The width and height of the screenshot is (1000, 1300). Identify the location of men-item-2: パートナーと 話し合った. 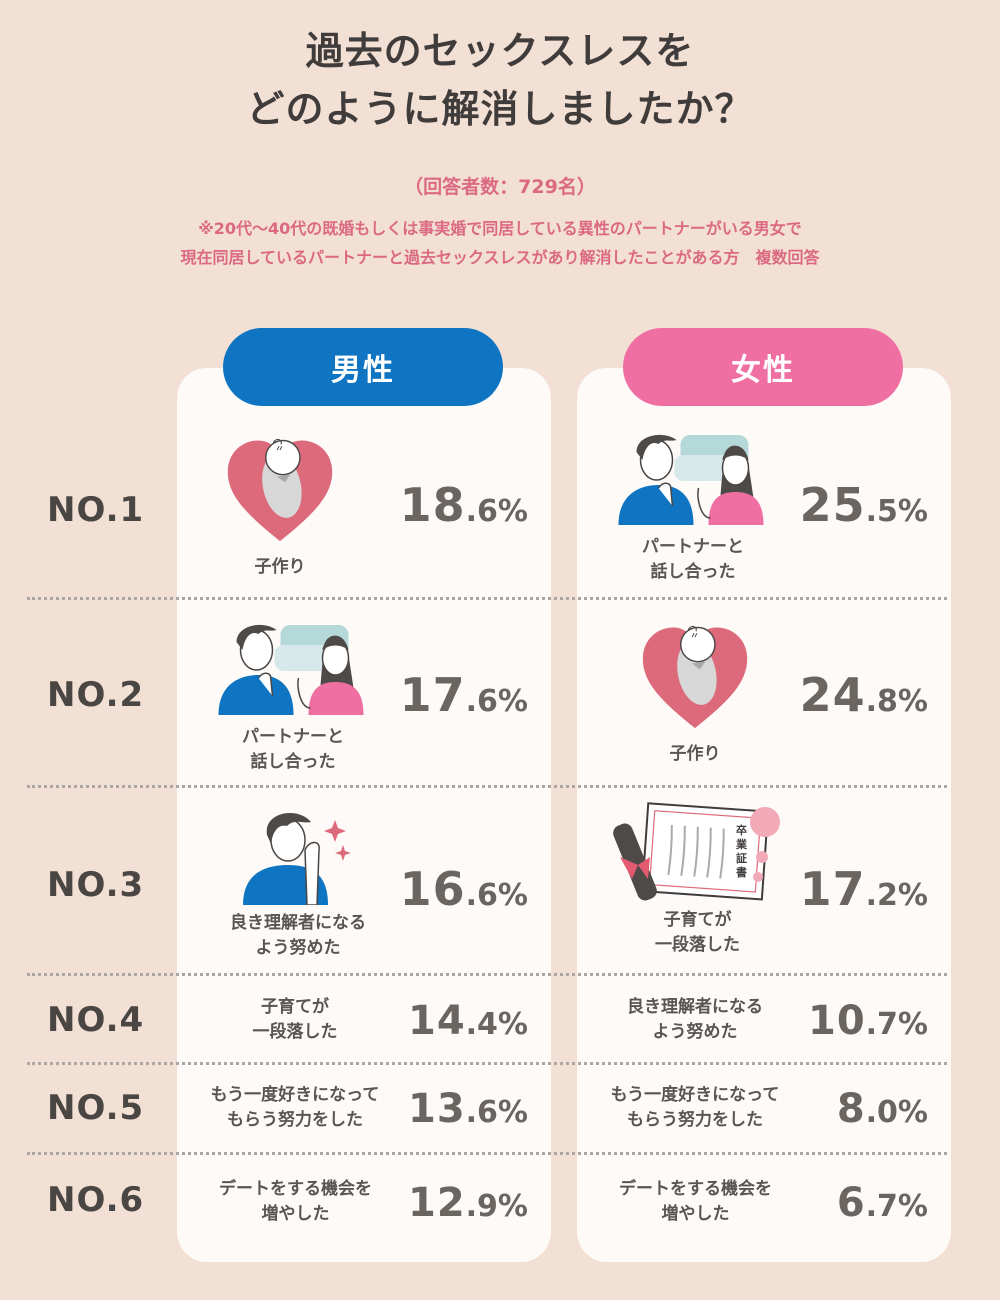
(293, 697).